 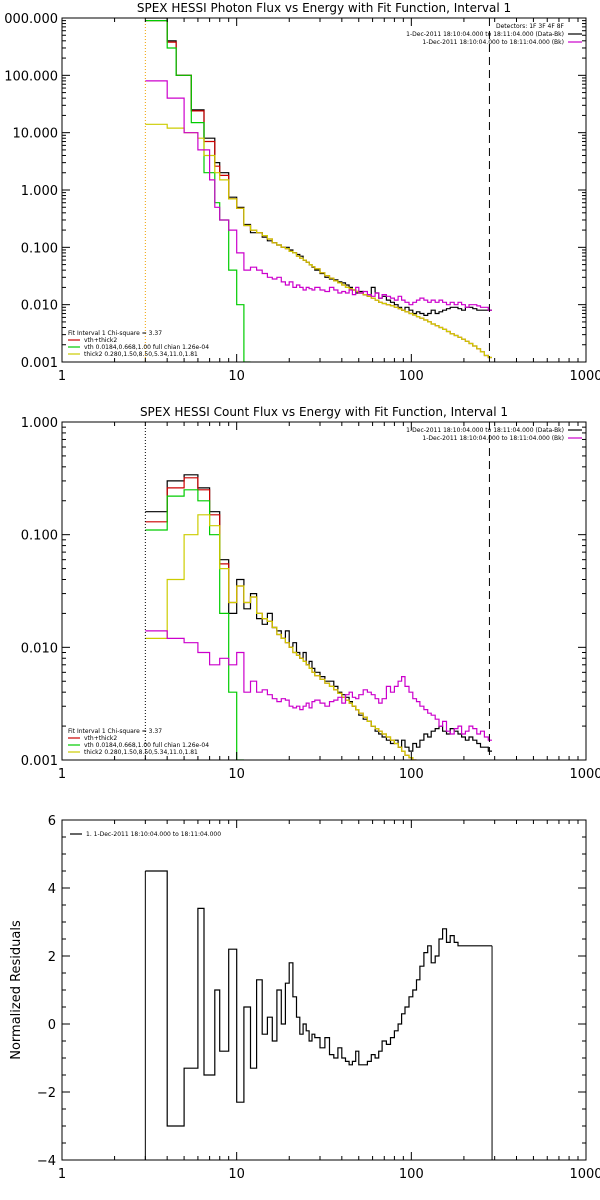 I want to click on y-tick-label: 2, so click(x=52, y=957).